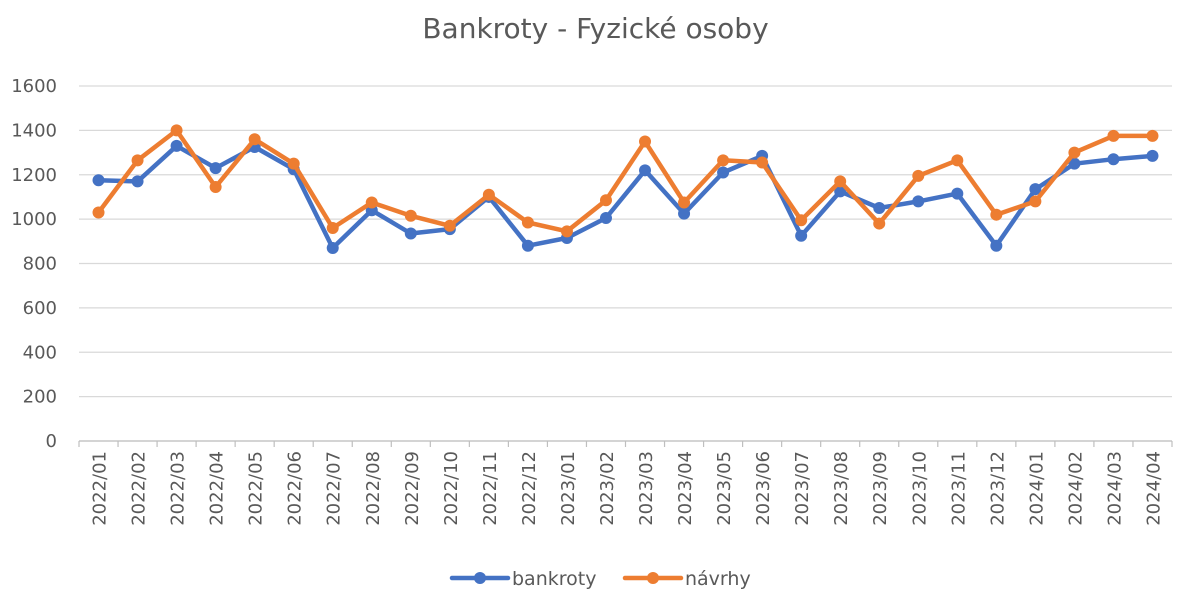  What do you see at coordinates (34, 219) in the screenshot?
I see `y-tick-label: 1000` at bounding box center [34, 219].